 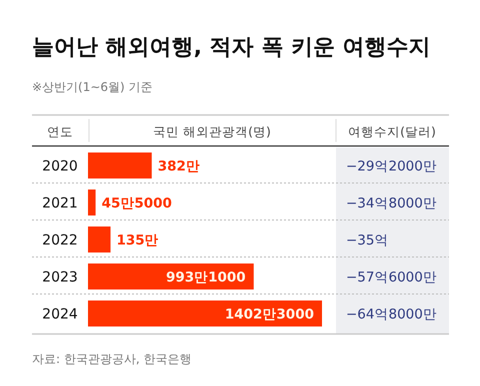 What do you see at coordinates (60, 204) in the screenshot?
I see `y-tick-label: 2021` at bounding box center [60, 204].